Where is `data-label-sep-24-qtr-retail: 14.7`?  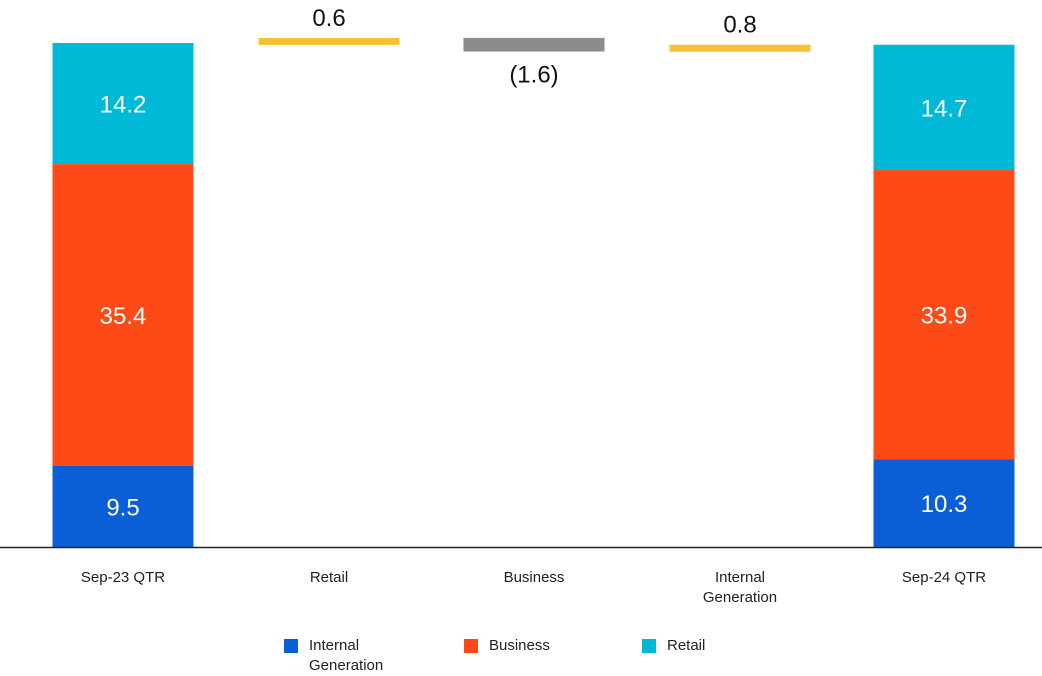 data-label-sep-24-qtr-retail: 14.7 is located at coordinates (944, 108).